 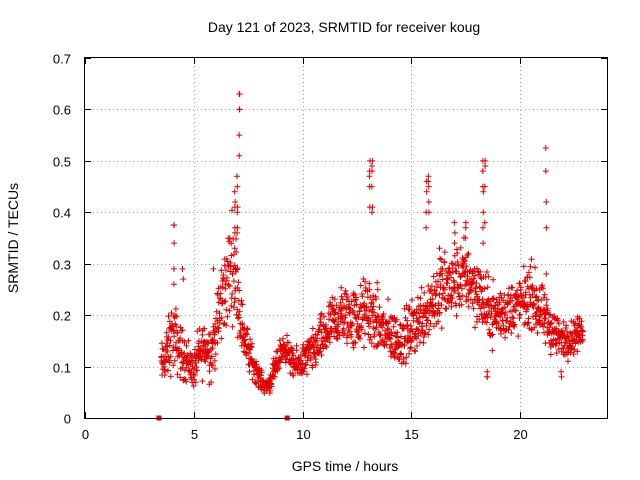 I want to click on x-tick-label: 20, so click(x=520, y=434).